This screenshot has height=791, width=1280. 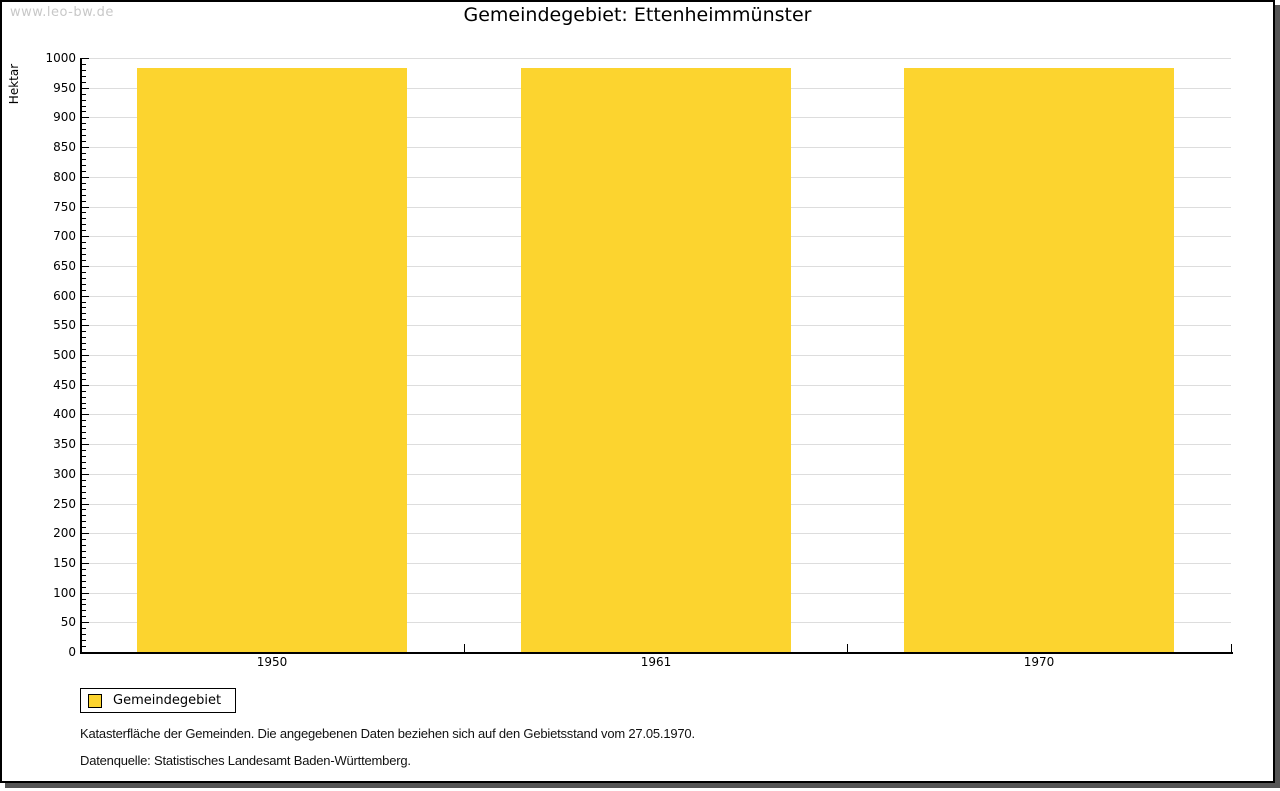 What do you see at coordinates (64, 325) in the screenshot?
I see `y-tick-label: 550` at bounding box center [64, 325].